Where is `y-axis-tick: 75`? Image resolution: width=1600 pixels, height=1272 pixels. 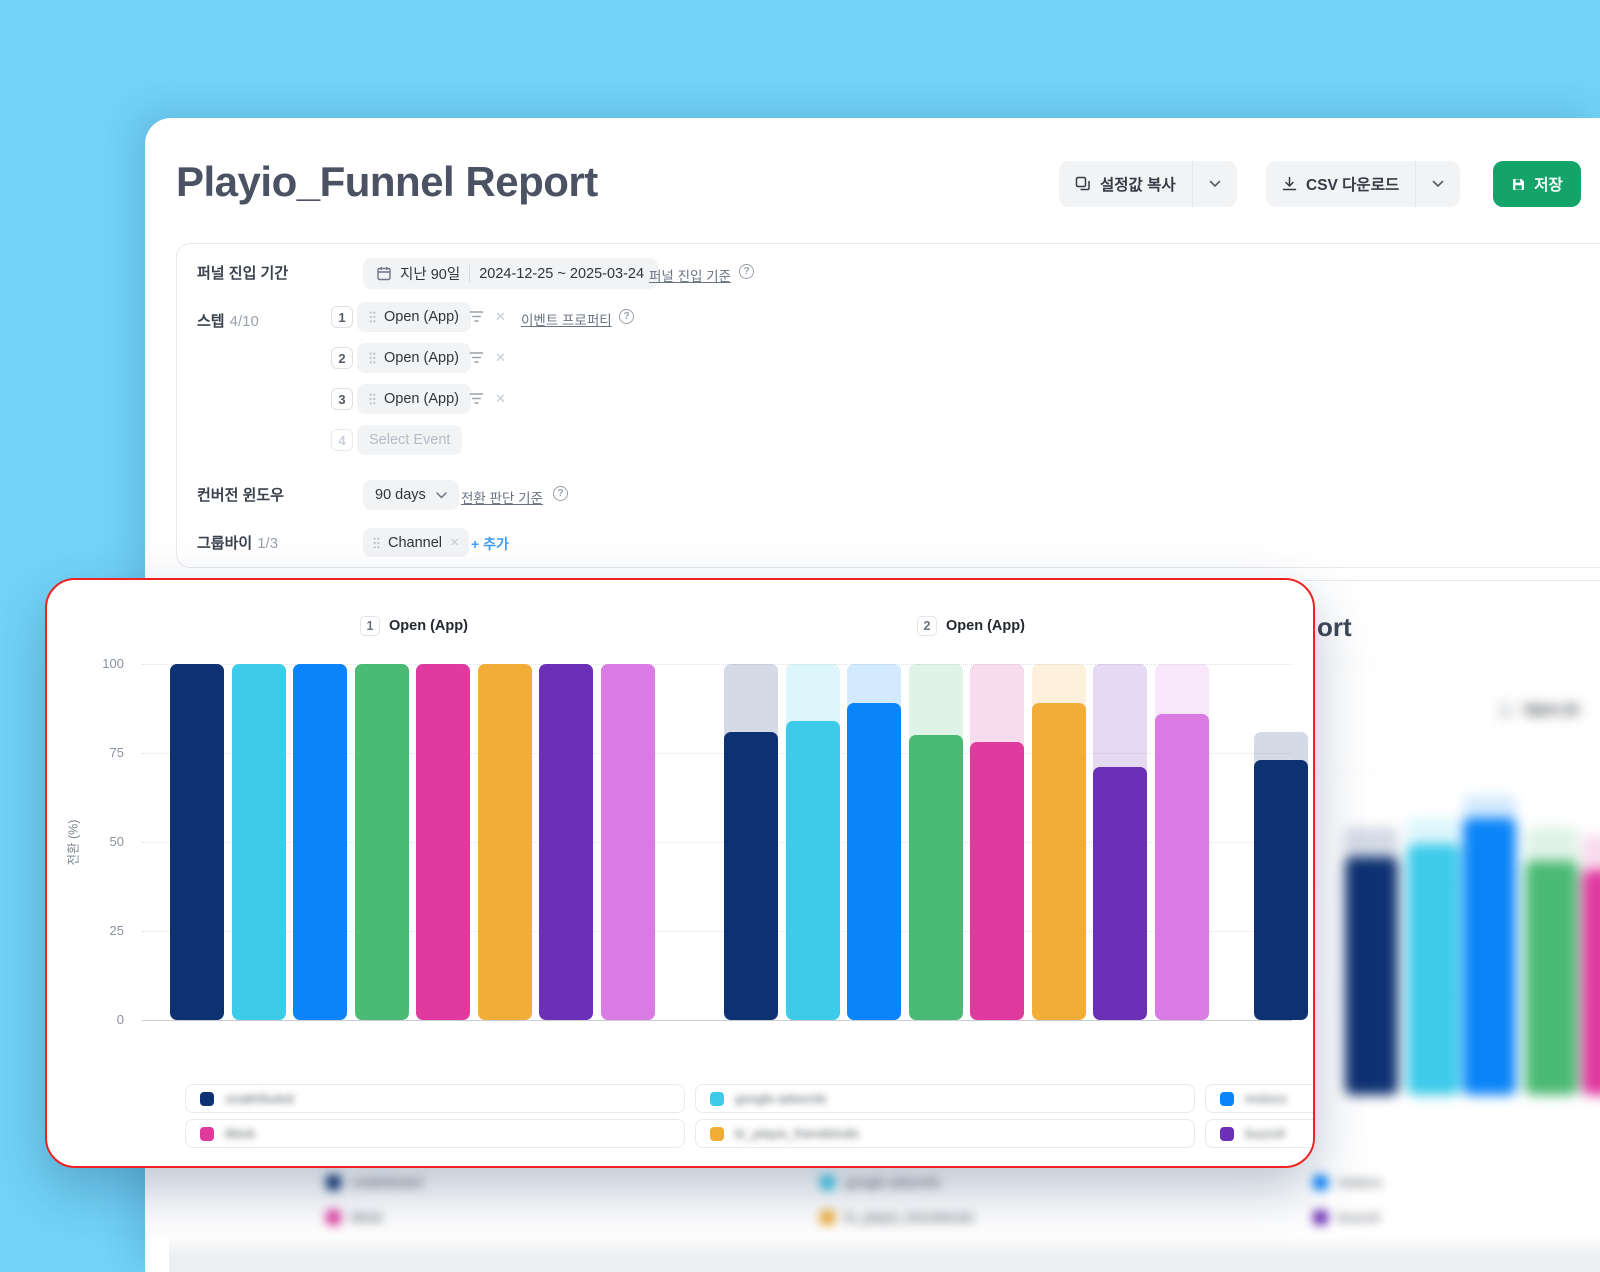
y-axis-tick: 75 is located at coordinates (116, 752).